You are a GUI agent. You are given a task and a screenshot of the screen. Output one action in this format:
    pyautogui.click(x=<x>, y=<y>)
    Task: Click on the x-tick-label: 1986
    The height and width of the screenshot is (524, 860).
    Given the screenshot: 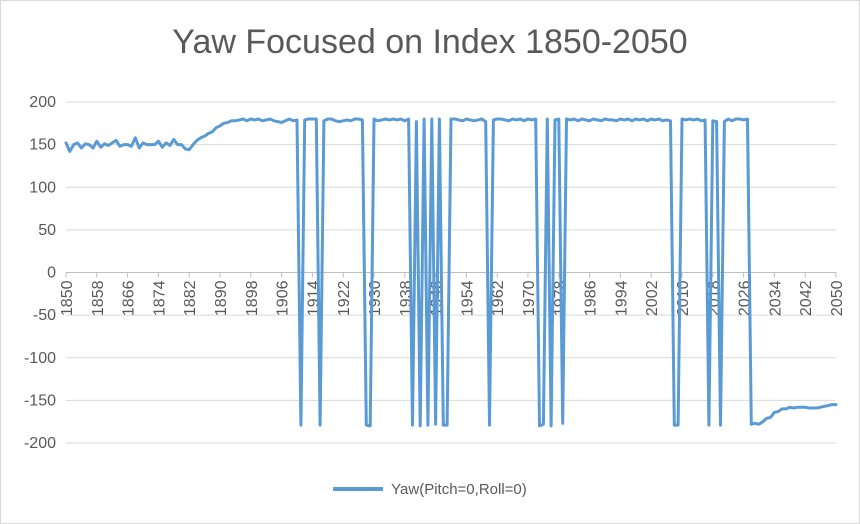 What is the action you would take?
    pyautogui.click(x=591, y=298)
    